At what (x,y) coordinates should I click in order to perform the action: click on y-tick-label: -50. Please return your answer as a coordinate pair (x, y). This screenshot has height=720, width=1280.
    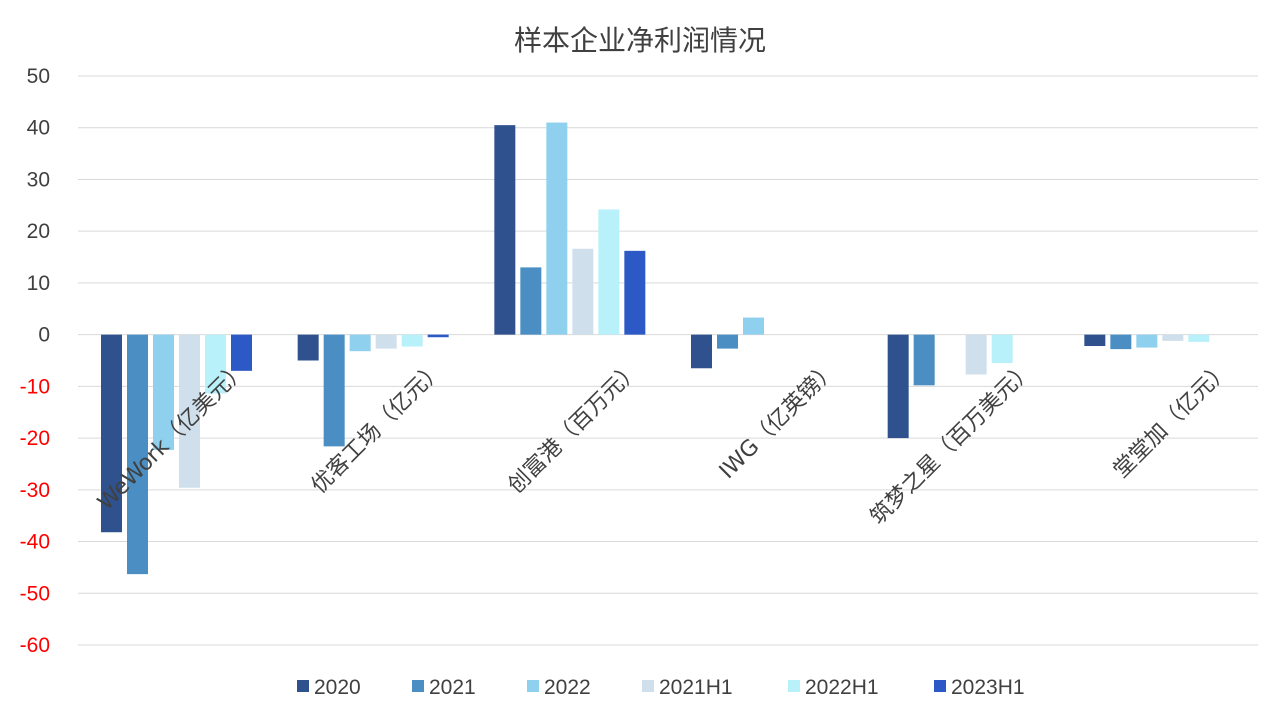
    Looking at the image, I should click on (35, 593).